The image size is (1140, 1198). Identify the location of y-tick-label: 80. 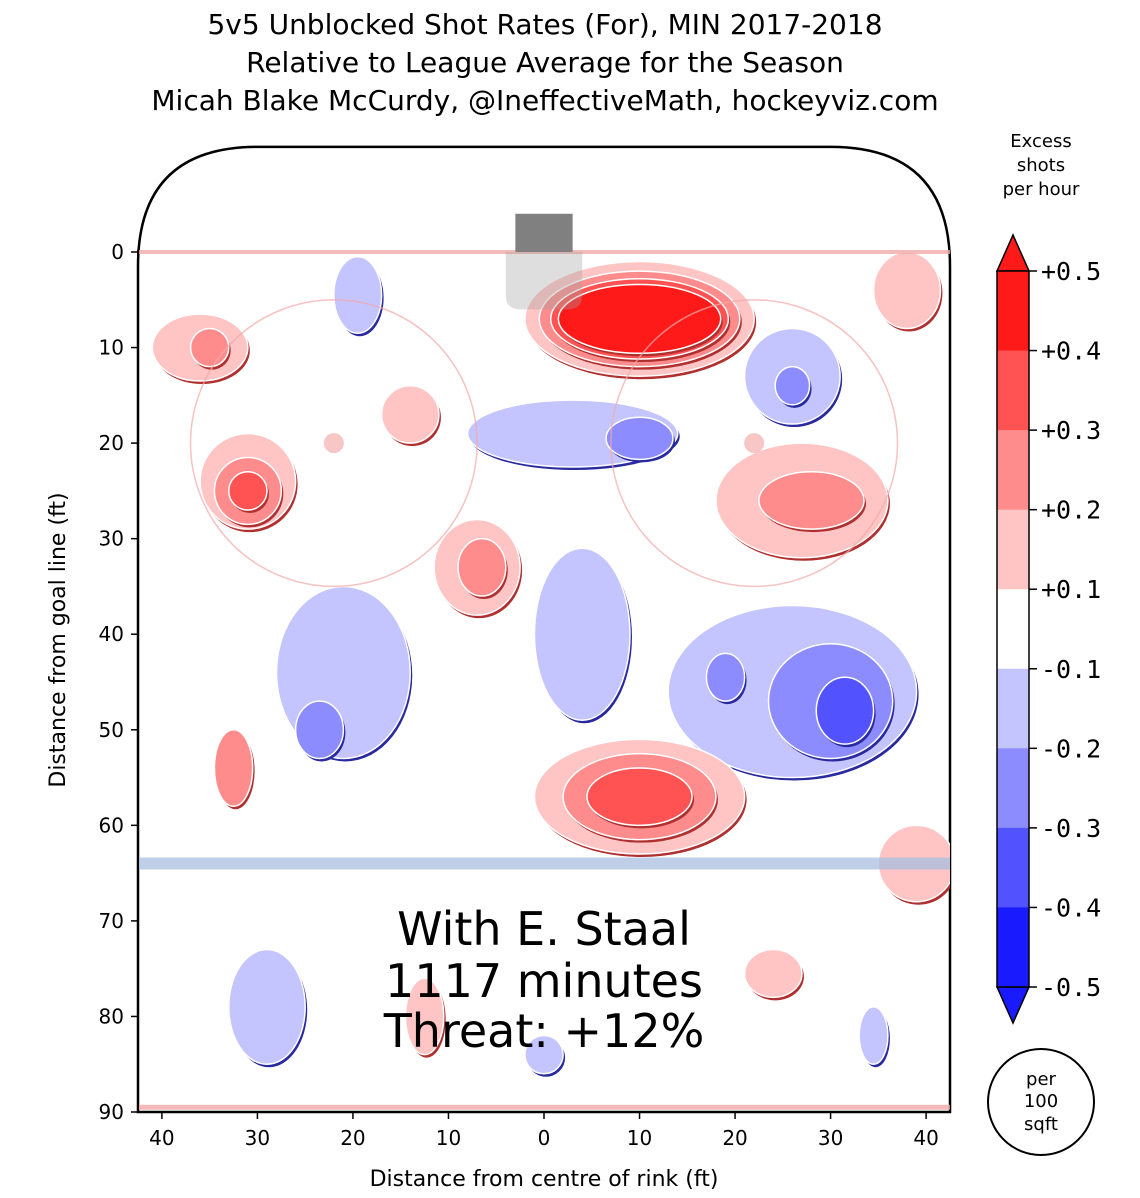
(111, 1016).